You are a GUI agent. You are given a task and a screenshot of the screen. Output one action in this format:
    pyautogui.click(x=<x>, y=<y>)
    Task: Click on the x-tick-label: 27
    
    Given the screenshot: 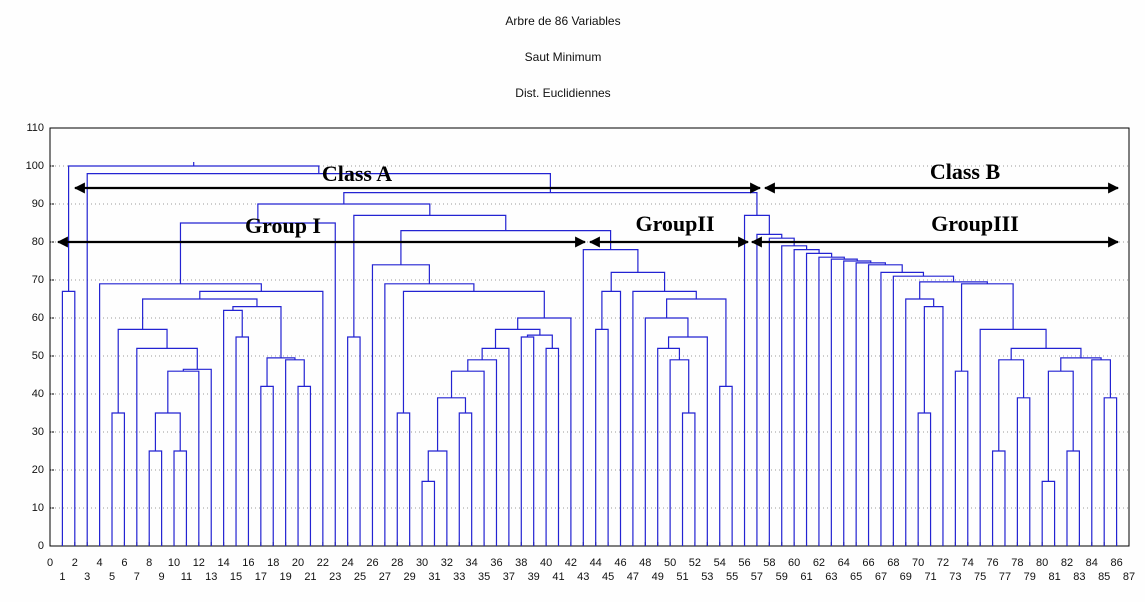 What is the action you would take?
    pyautogui.click(x=385, y=577)
    